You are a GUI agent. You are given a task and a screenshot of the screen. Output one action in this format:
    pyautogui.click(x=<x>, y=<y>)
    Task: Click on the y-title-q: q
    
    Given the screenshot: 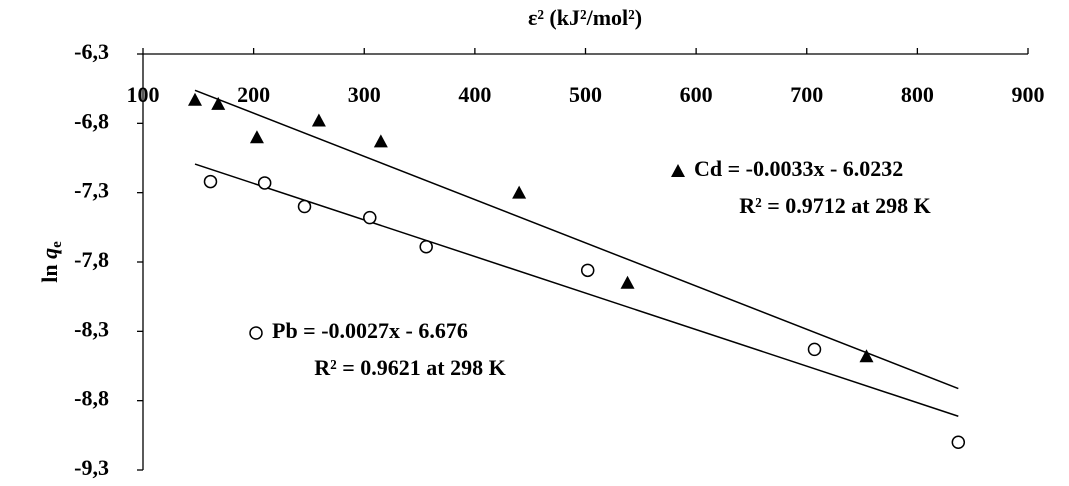 What is the action you would take?
    pyautogui.click(x=49, y=253)
    